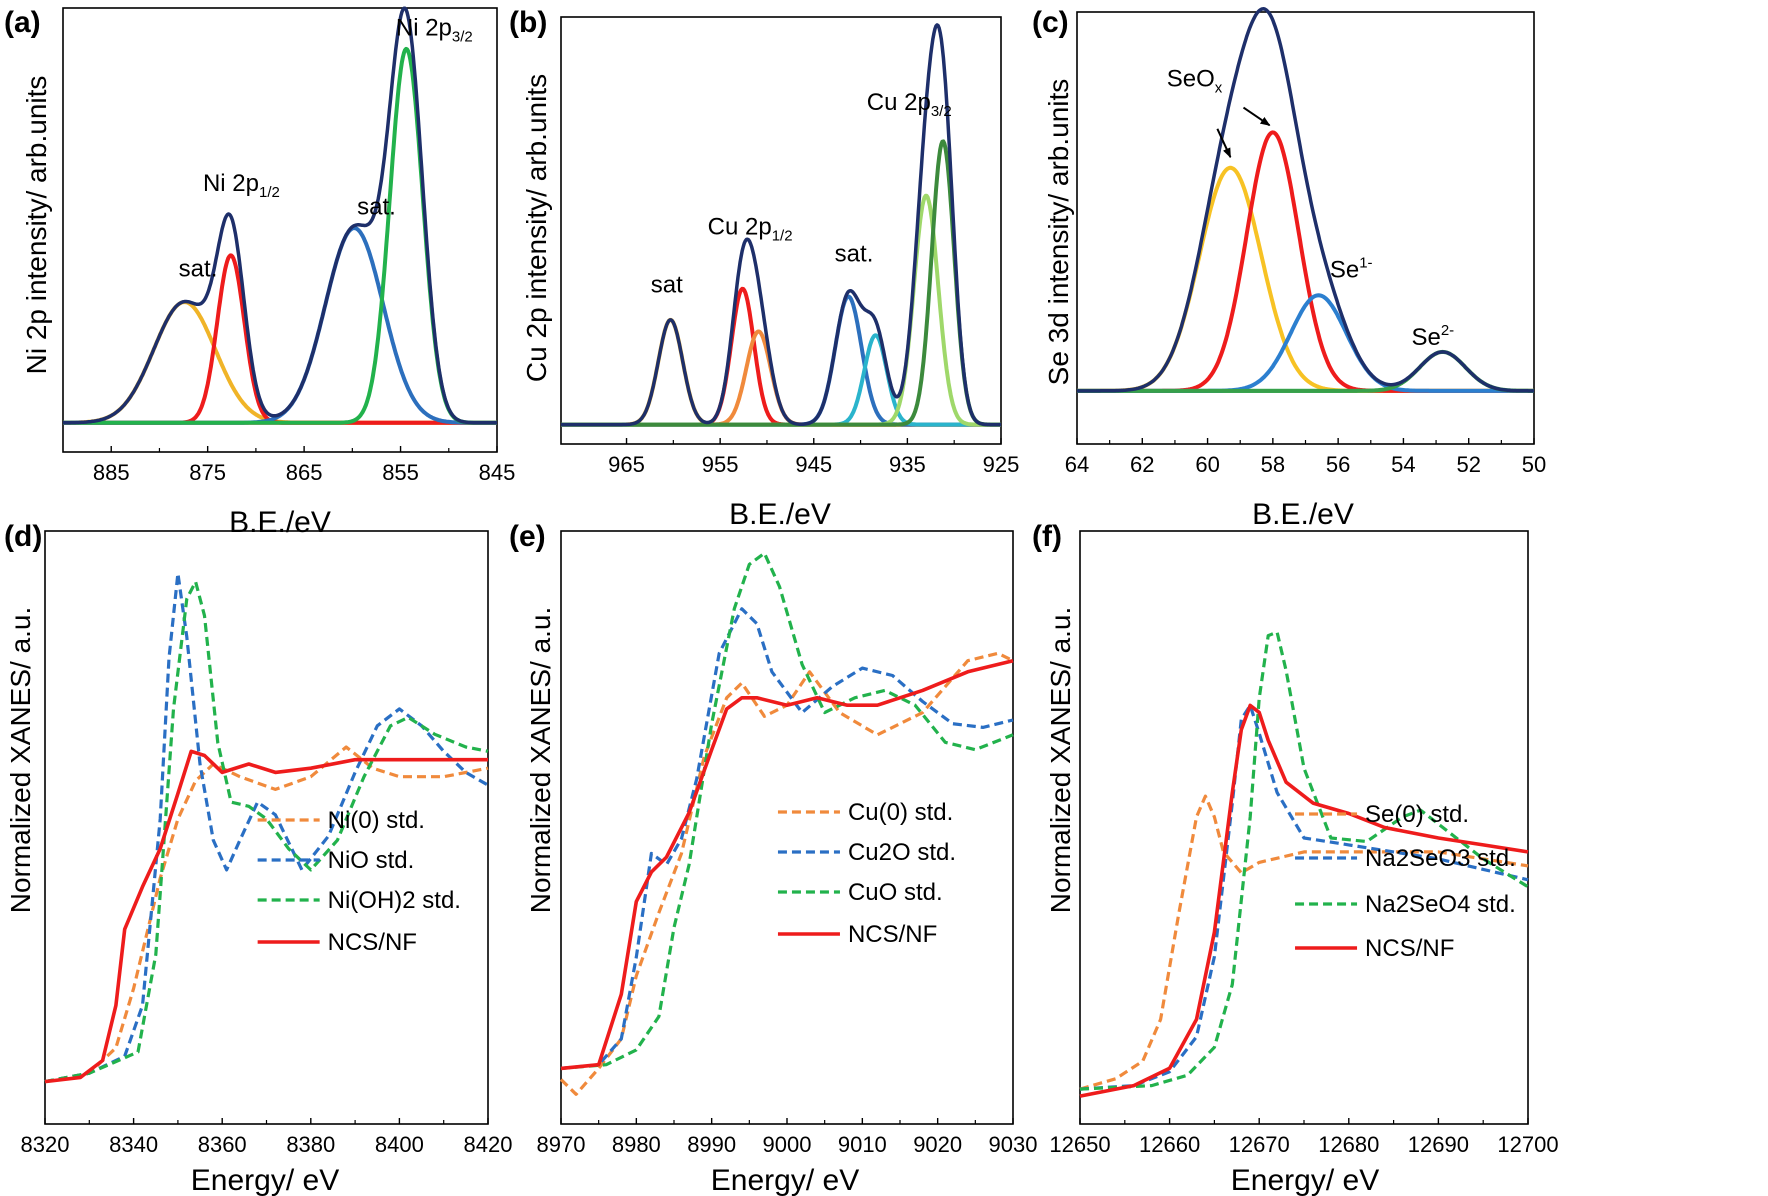 This screenshot has width=1768, height=1196. Describe the element at coordinates (22, 22) in the screenshot. I see `panel-a-label: (a)` at that location.